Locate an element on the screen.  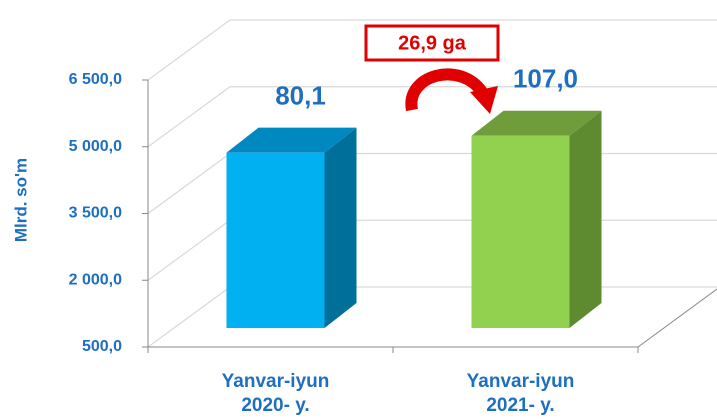
y-tick-label: 500,0 is located at coordinates (102, 346).